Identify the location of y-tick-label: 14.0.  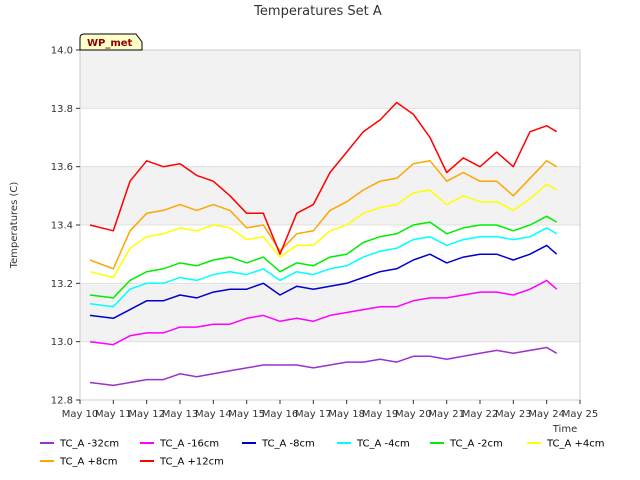
(62, 51).